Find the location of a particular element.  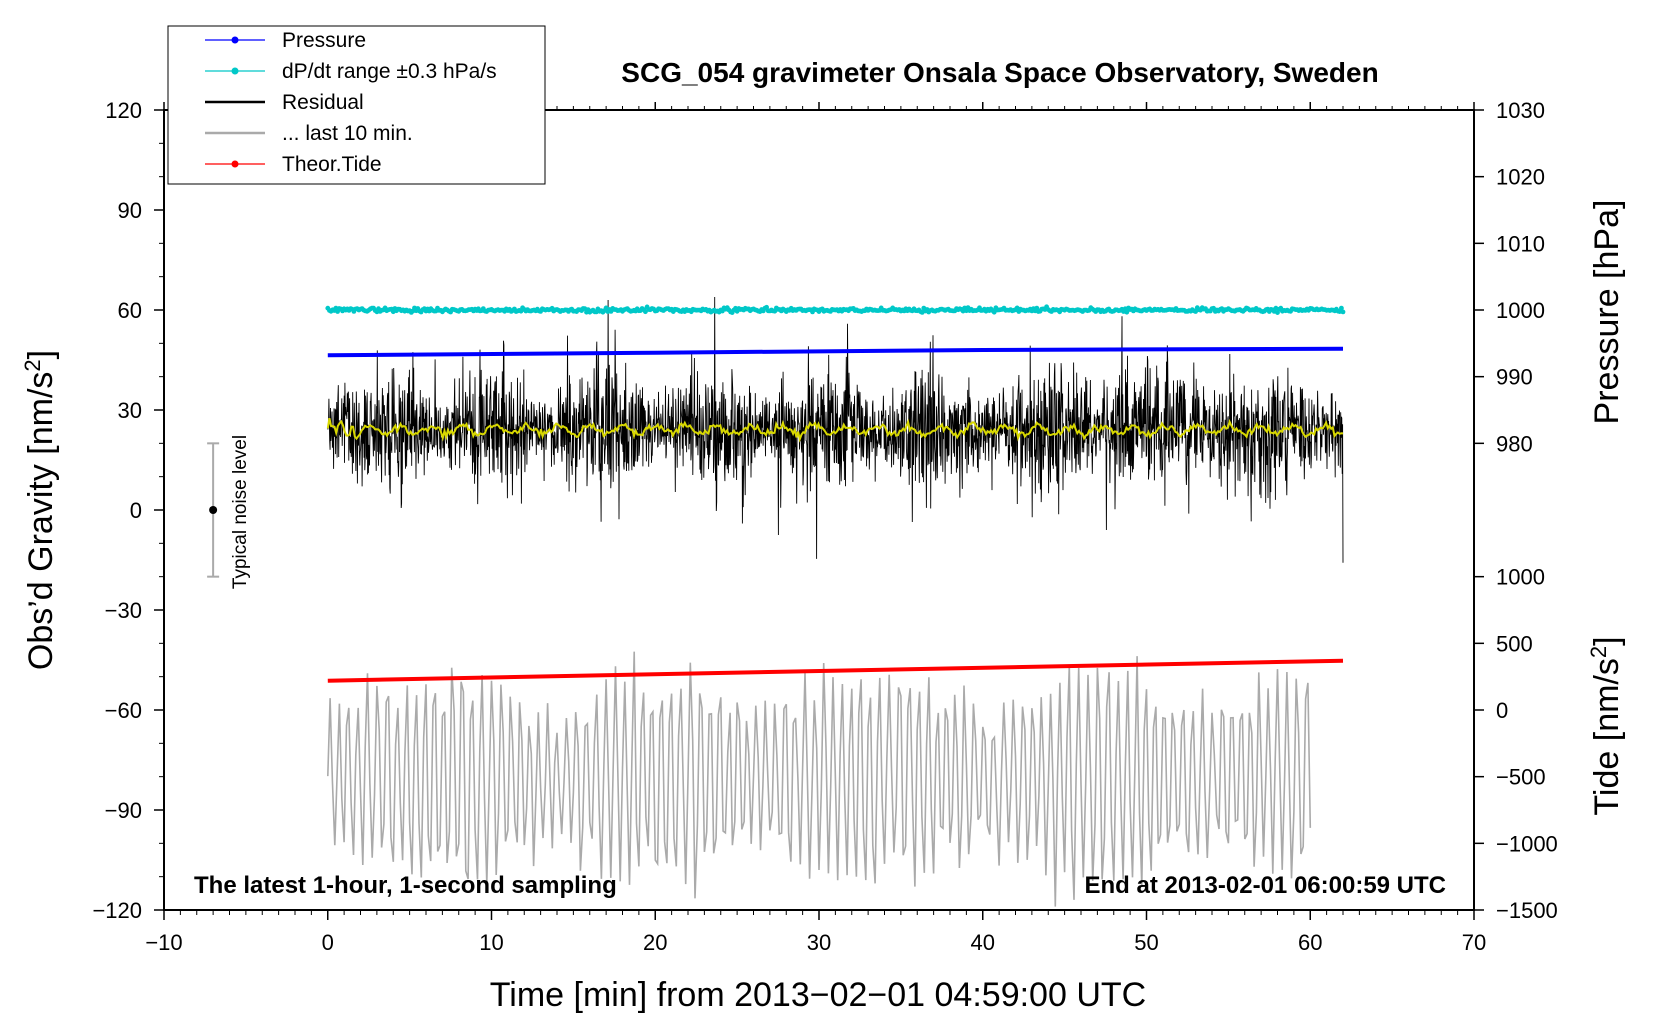

dpdt-range-series is located at coordinates (835, 309).